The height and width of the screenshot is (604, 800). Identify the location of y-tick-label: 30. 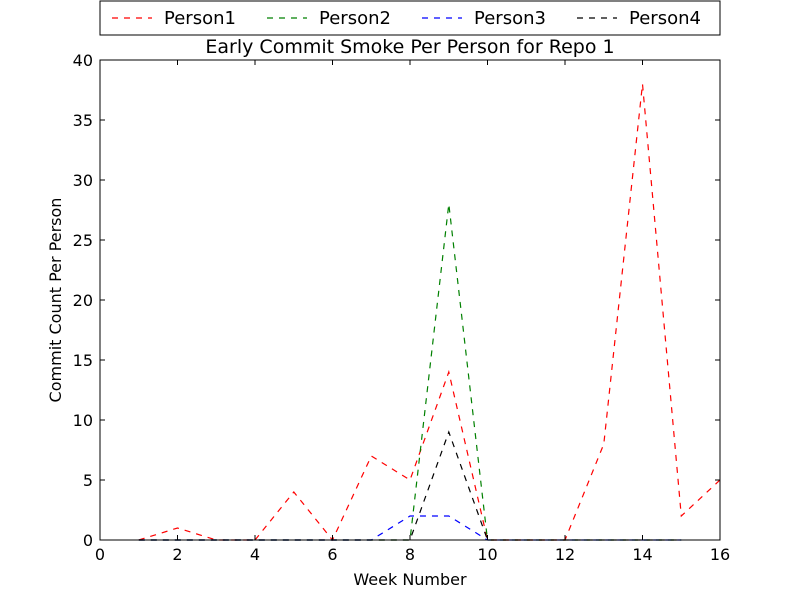
(83, 180).